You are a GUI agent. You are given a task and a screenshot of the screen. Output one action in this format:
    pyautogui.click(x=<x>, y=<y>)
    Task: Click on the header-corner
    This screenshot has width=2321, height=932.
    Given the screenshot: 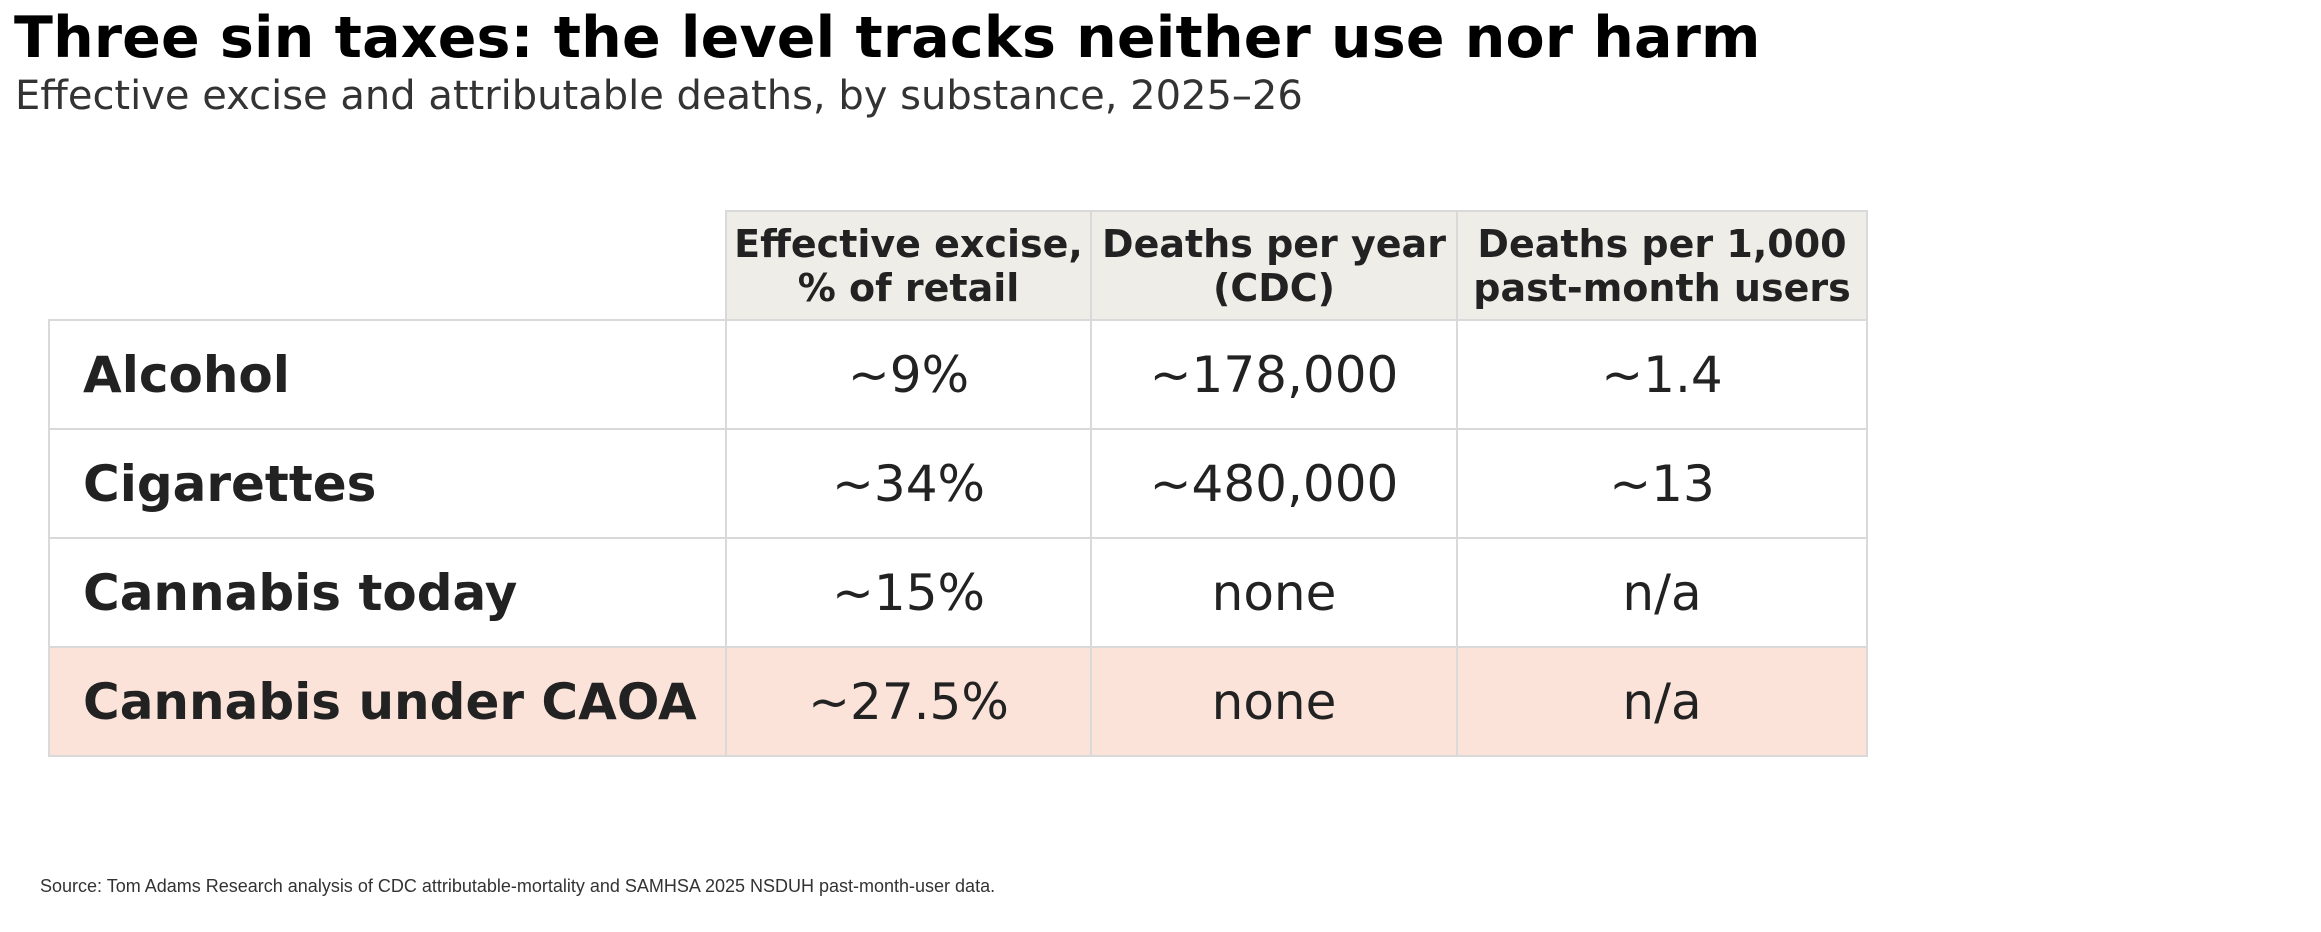 What is the action you would take?
    pyautogui.click(x=388, y=266)
    